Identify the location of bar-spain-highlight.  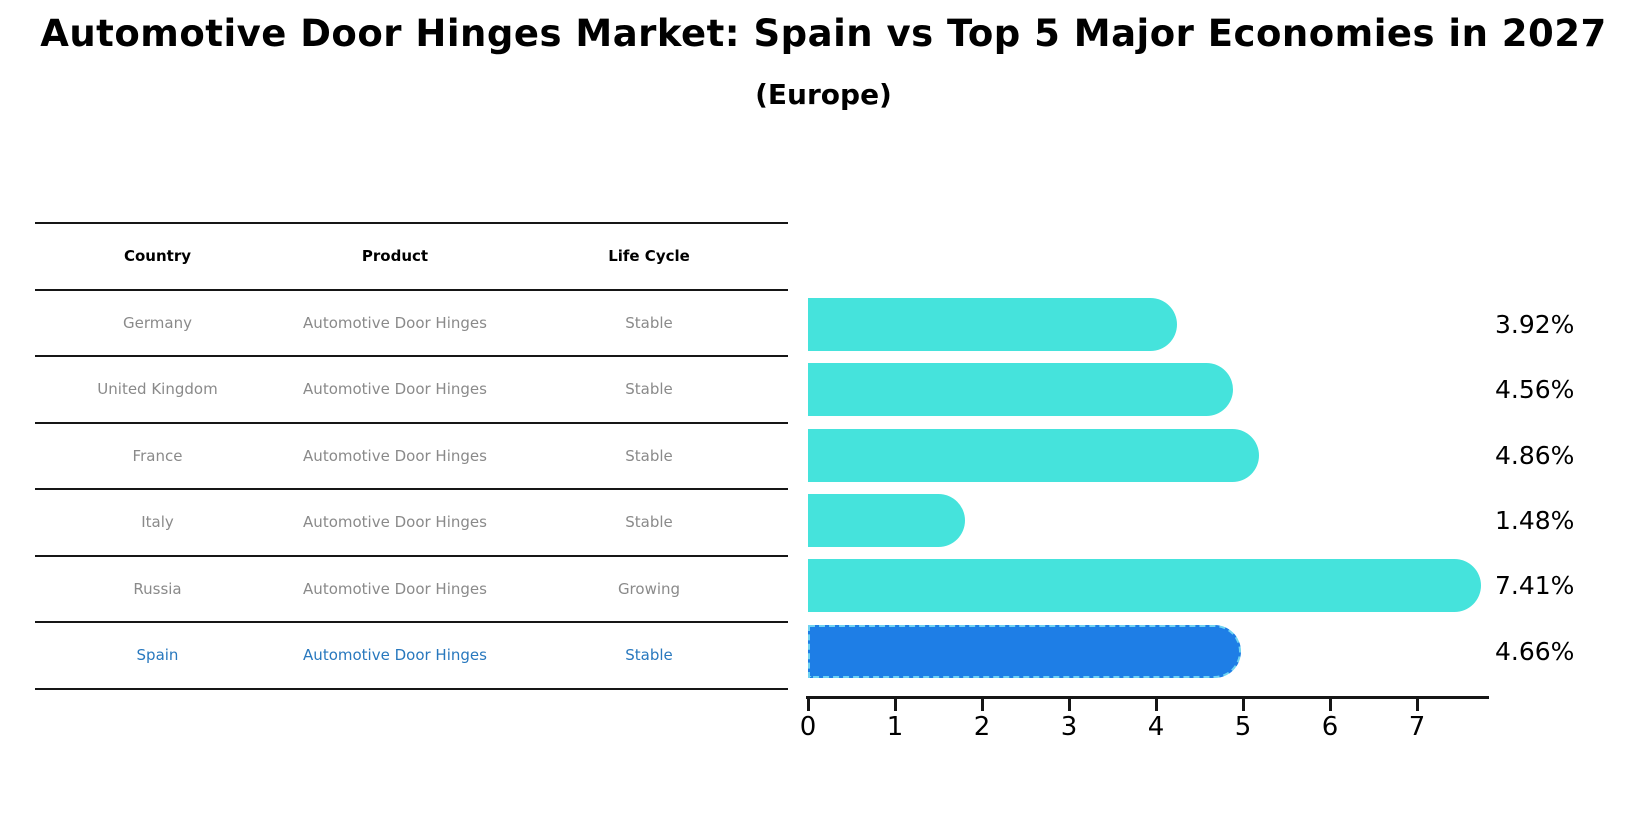
(1025, 651).